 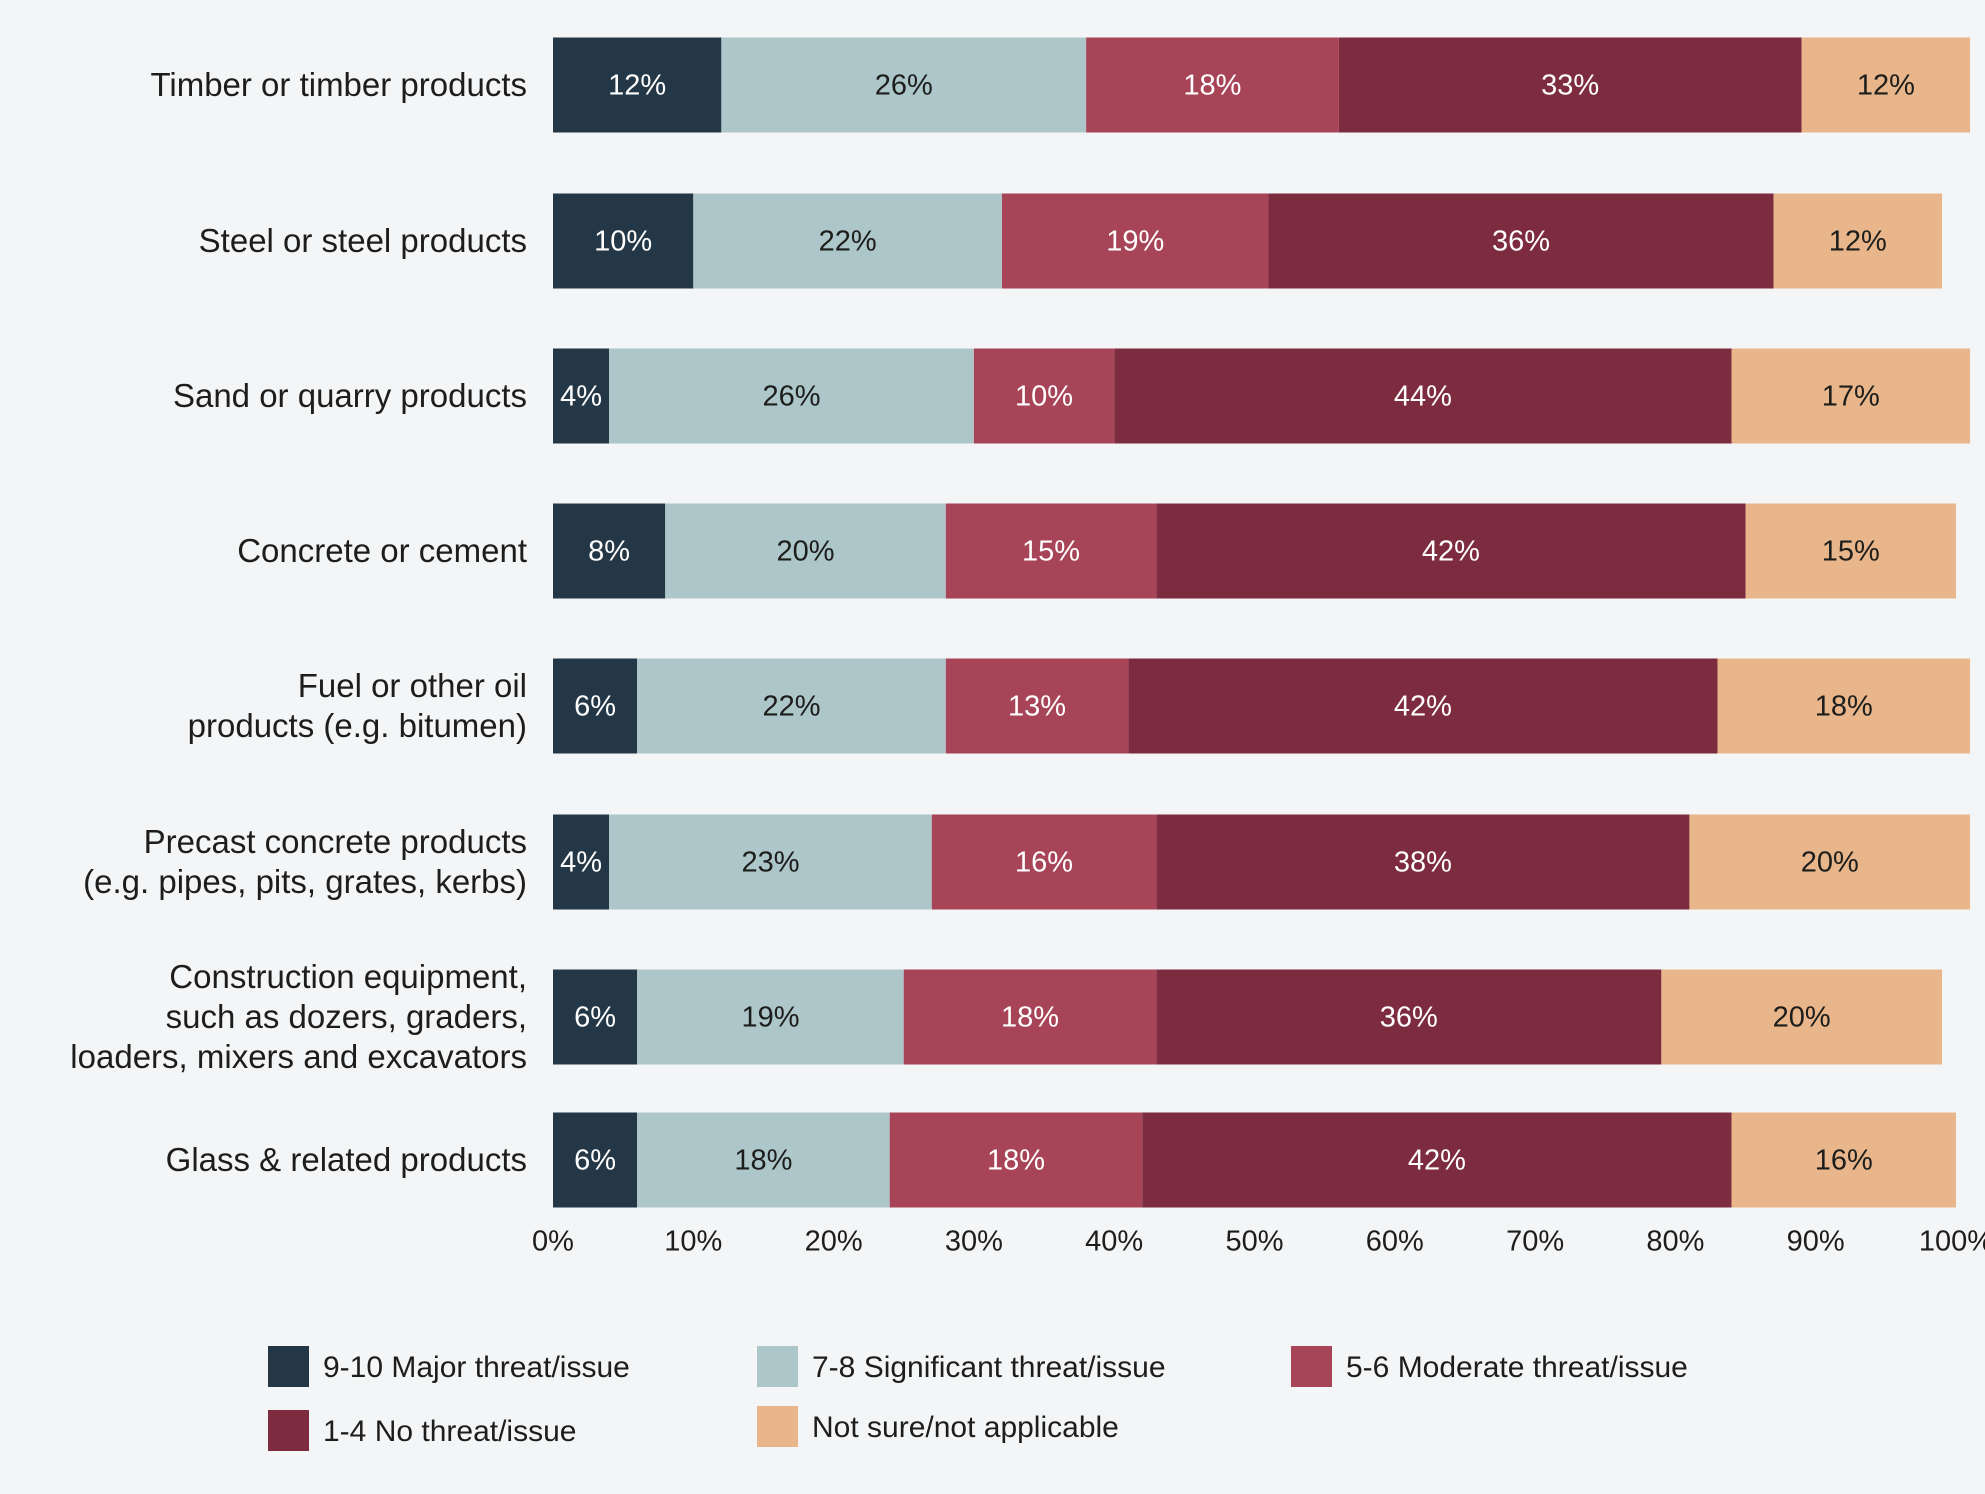 I want to click on data-label: 23%, so click(x=770, y=863).